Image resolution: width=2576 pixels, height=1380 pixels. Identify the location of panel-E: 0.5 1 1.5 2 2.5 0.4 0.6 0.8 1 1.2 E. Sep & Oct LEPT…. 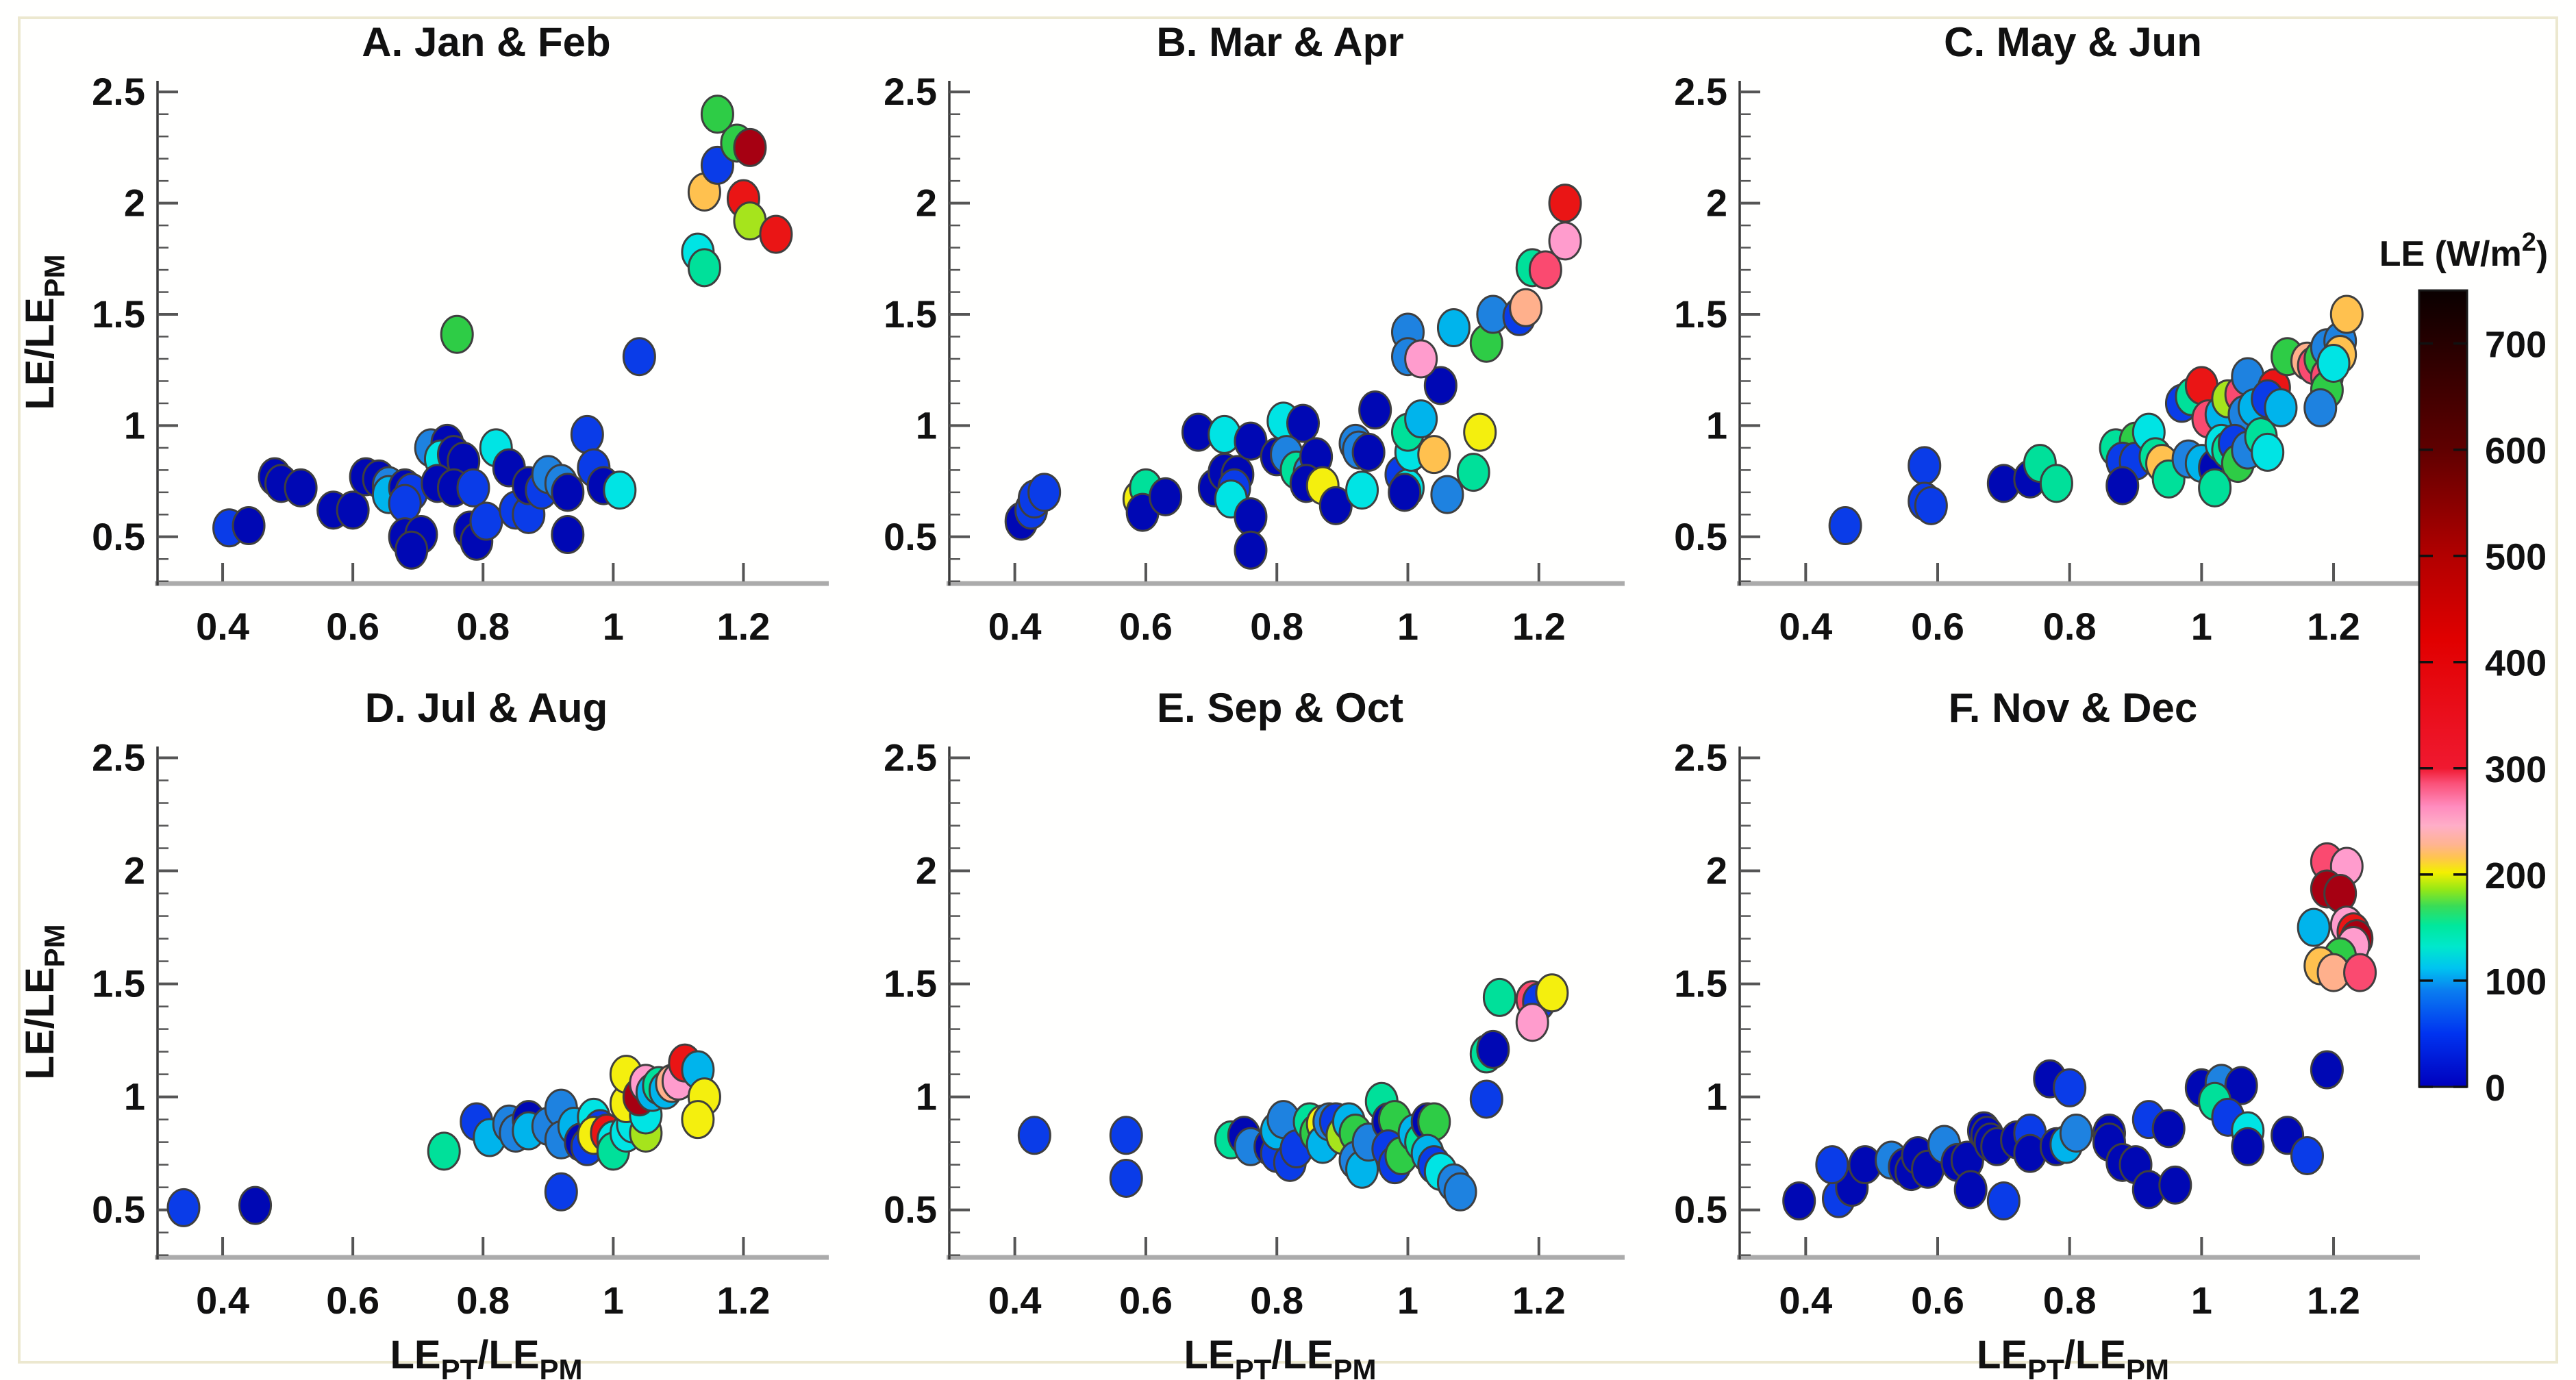
(1254, 1032).